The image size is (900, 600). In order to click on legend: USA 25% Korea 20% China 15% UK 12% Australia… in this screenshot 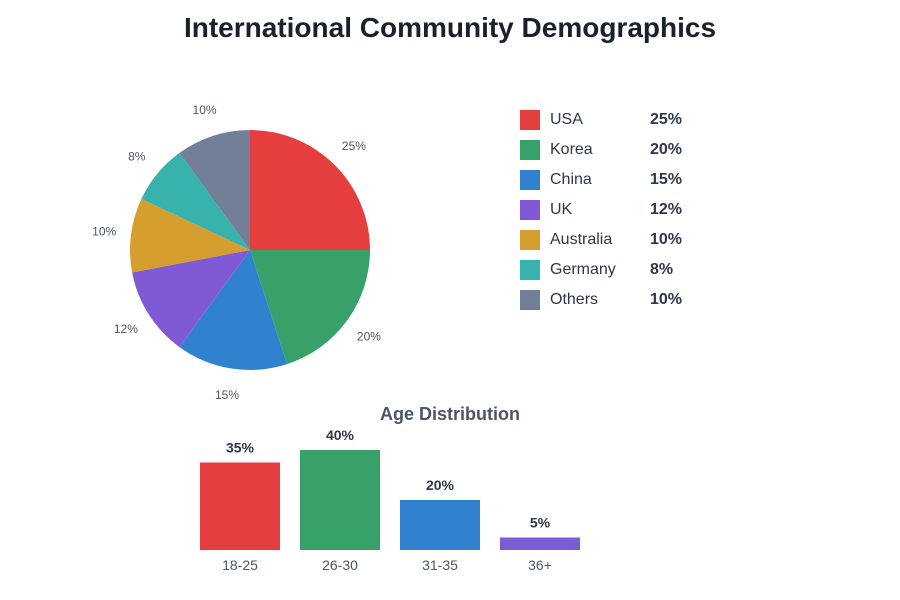, I will do `click(620, 215)`.